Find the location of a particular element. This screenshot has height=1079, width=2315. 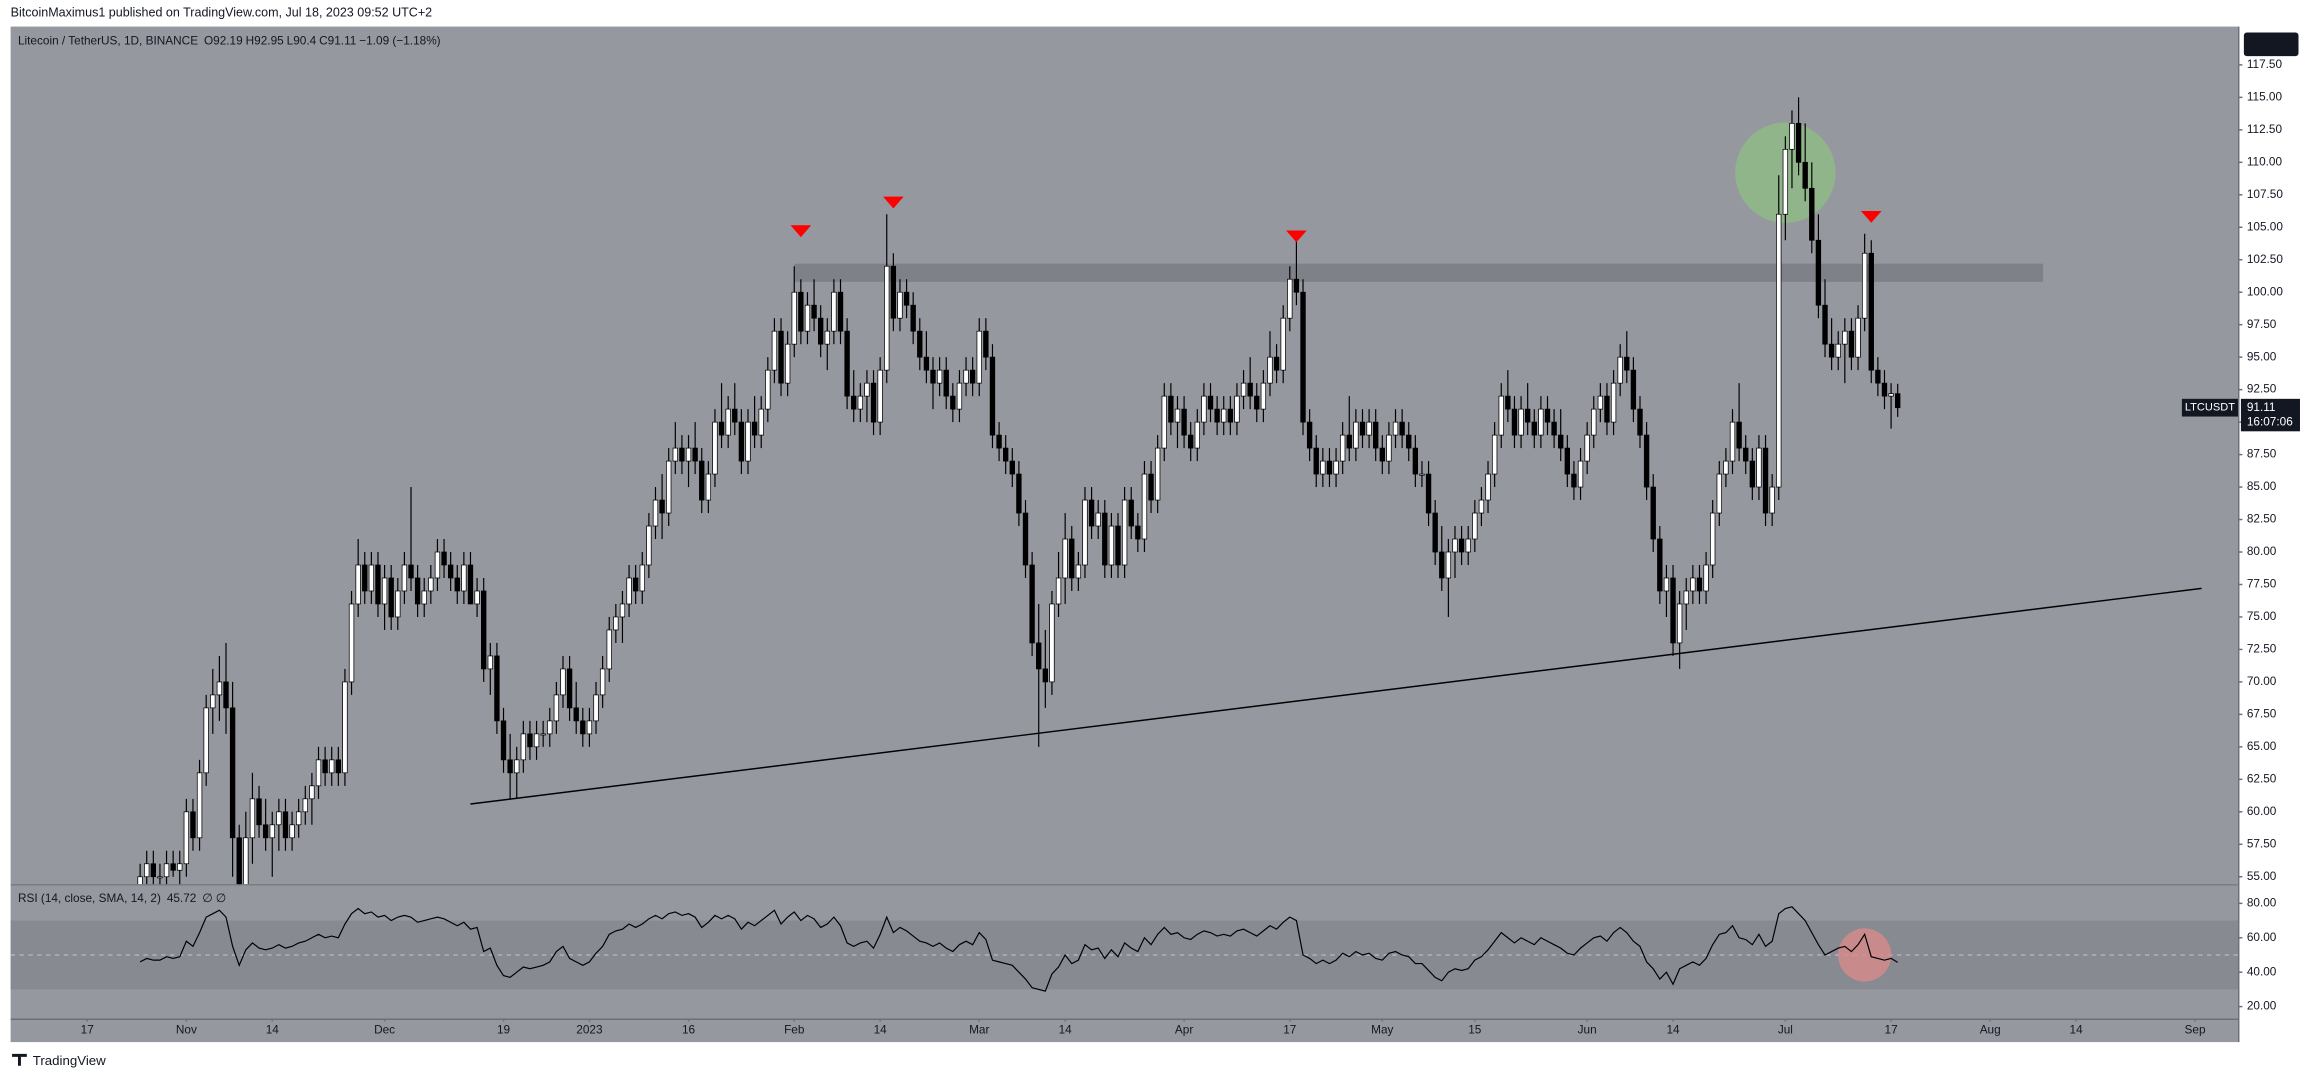

ohlc-value: 92.19 is located at coordinates (228, 40).